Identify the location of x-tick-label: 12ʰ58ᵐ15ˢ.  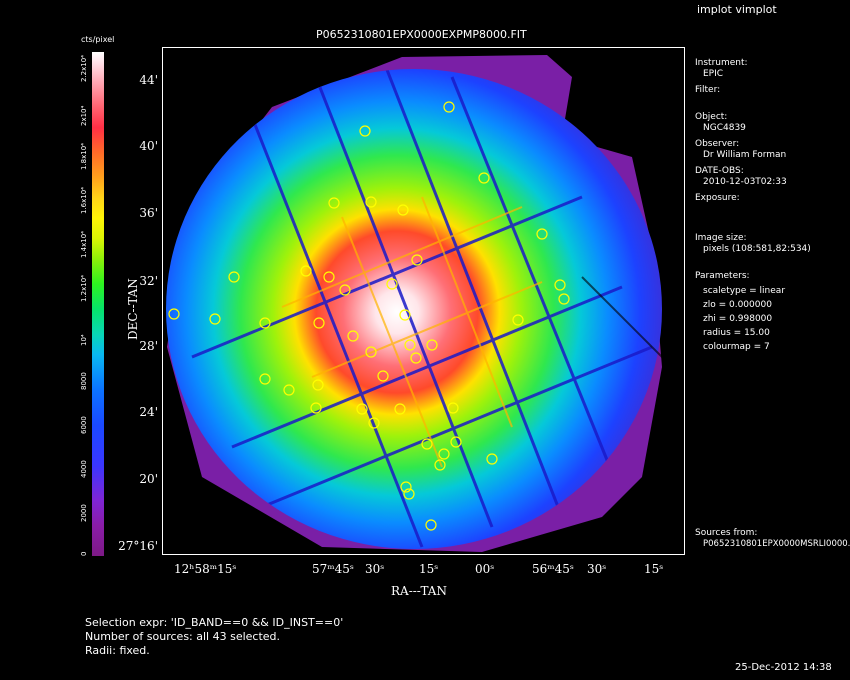
(205, 569).